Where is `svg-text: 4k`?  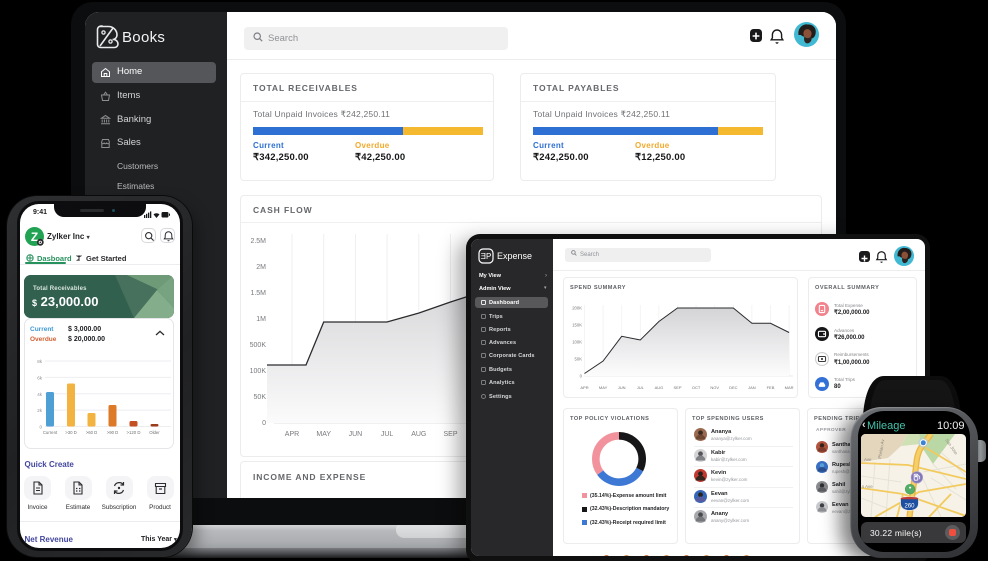 svg-text: 4k is located at coordinates (40, 394).